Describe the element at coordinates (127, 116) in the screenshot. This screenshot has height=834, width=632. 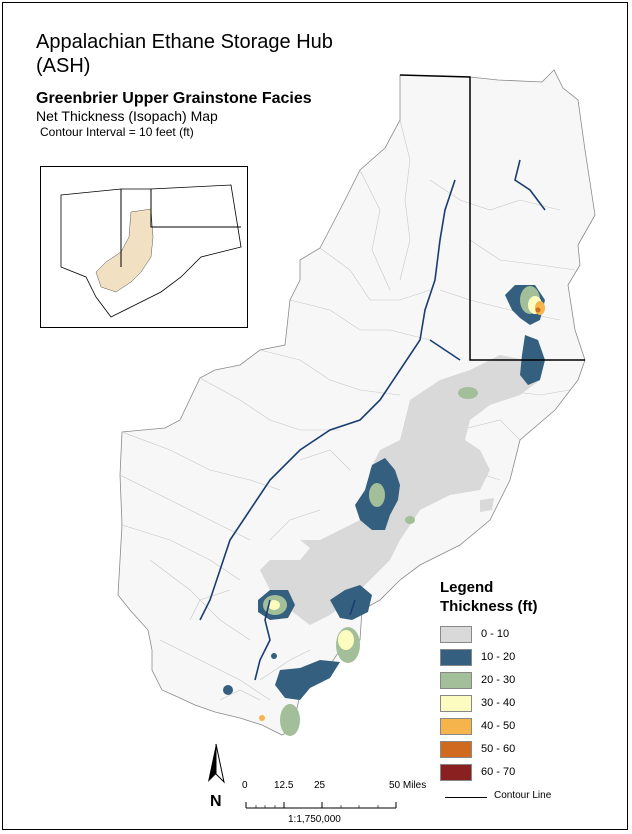
I see `map-type-label: Net Thickness (Isopach) Map` at that location.